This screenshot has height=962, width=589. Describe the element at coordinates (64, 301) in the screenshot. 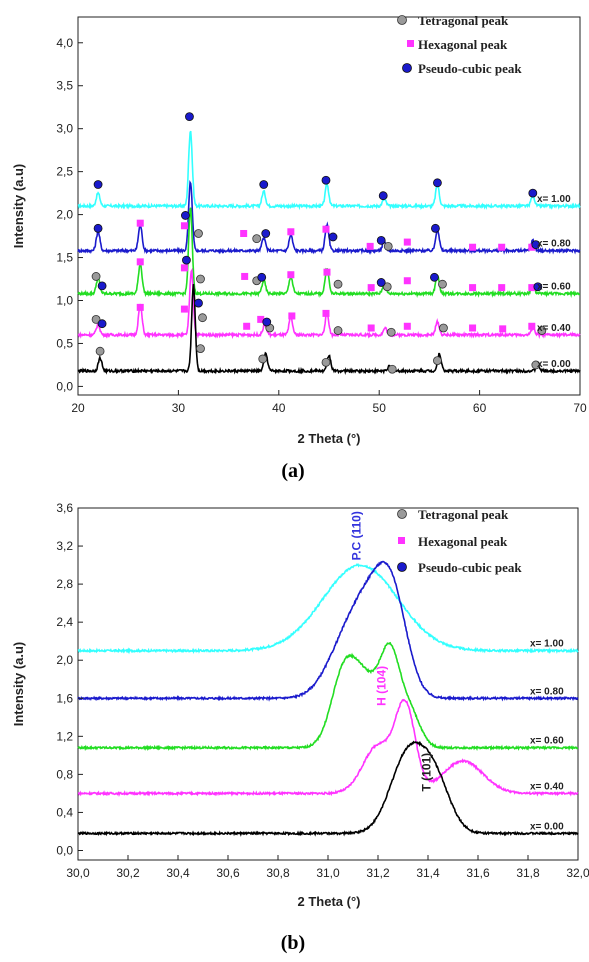

I see `y-tick-label: 1,0` at that location.